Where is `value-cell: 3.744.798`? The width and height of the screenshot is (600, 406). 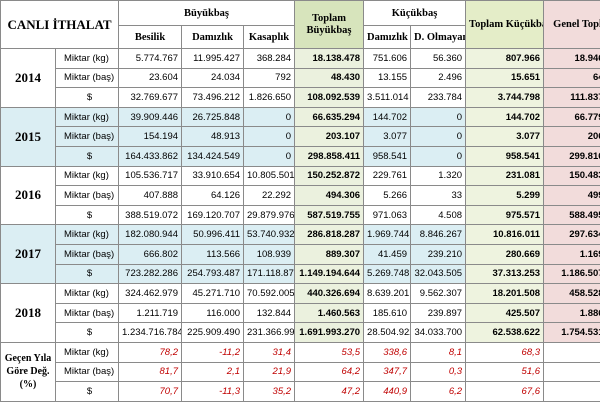
value-cell: 3.744.798 is located at coordinates (505, 97).